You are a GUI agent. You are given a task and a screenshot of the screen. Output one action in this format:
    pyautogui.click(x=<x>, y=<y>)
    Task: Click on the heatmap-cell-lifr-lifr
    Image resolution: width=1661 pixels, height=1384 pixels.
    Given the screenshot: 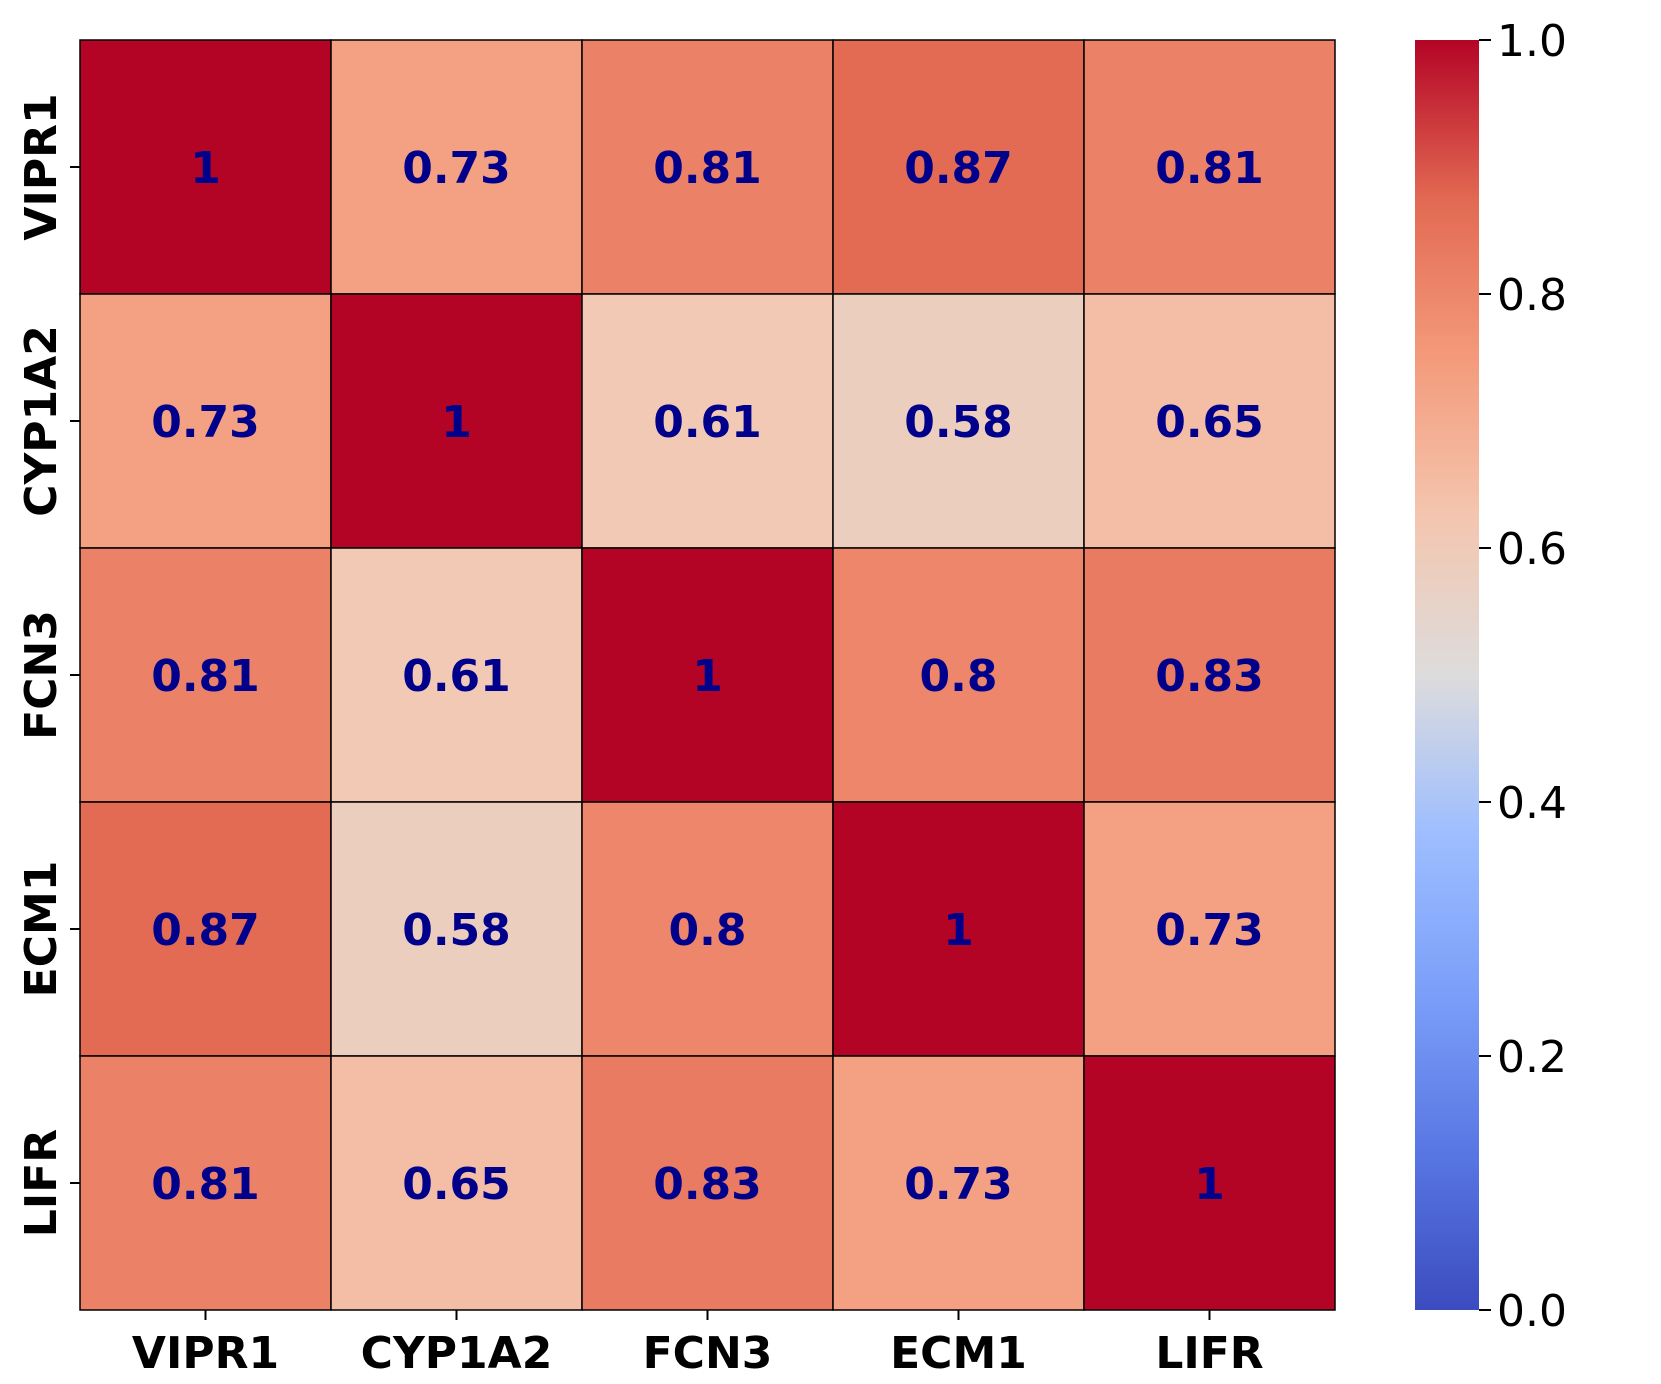 What is the action you would take?
    pyautogui.click(x=1209, y=1183)
    